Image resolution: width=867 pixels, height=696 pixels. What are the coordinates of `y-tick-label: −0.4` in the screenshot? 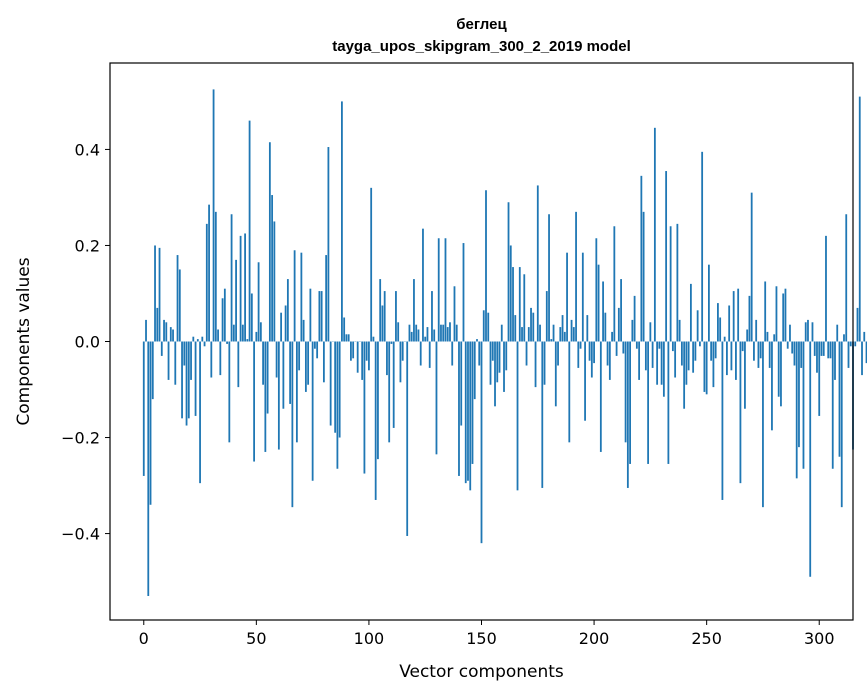 It's located at (80, 534).